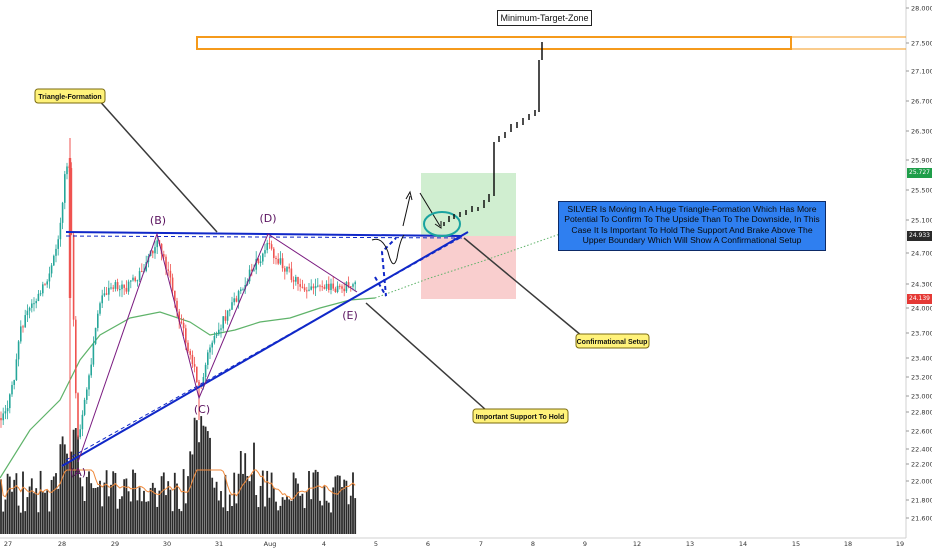 Image resolution: width=932 pixels, height=550 pixels. Describe the element at coordinates (921, 482) in the screenshot. I see `price-tick-label: 22.000` at that location.